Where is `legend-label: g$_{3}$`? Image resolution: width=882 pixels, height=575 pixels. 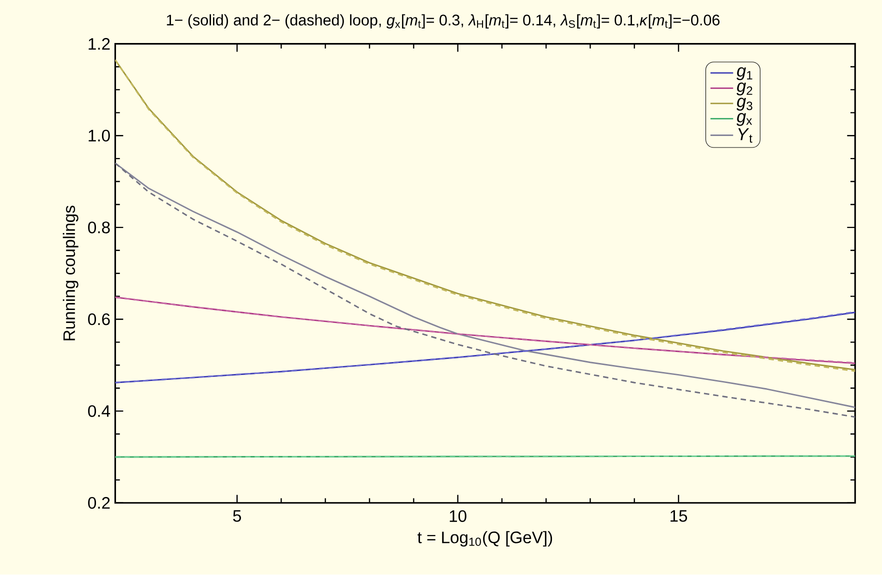 legend-label: g$_{3}$ is located at coordinates (744, 104).